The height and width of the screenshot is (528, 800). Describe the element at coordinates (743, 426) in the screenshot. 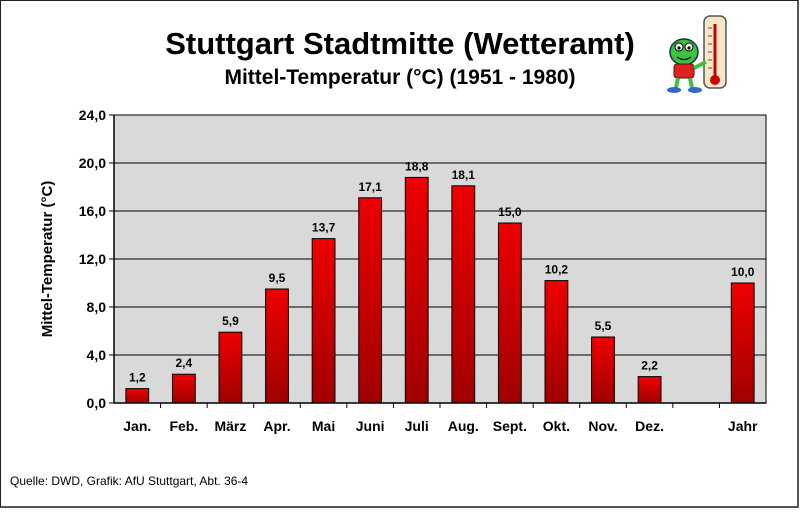

I see `x-tick-label: Jahr` at that location.